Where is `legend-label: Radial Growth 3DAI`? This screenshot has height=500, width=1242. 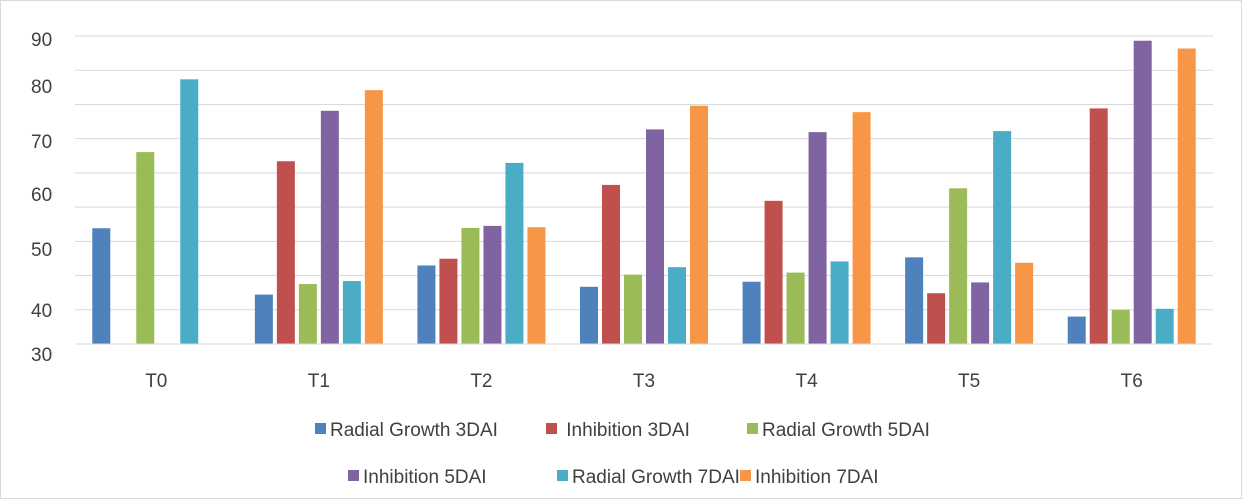 legend-label: Radial Growth 3DAI is located at coordinates (414, 430).